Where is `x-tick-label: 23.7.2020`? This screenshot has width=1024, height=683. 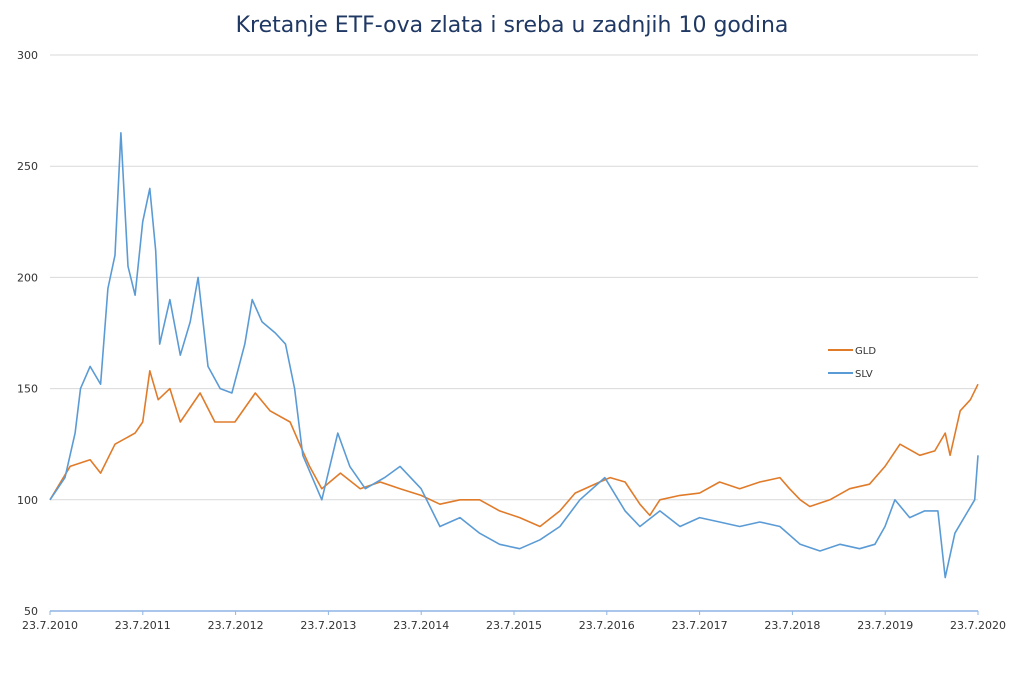
x-tick-label: 23.7.2020 is located at coordinates (978, 625).